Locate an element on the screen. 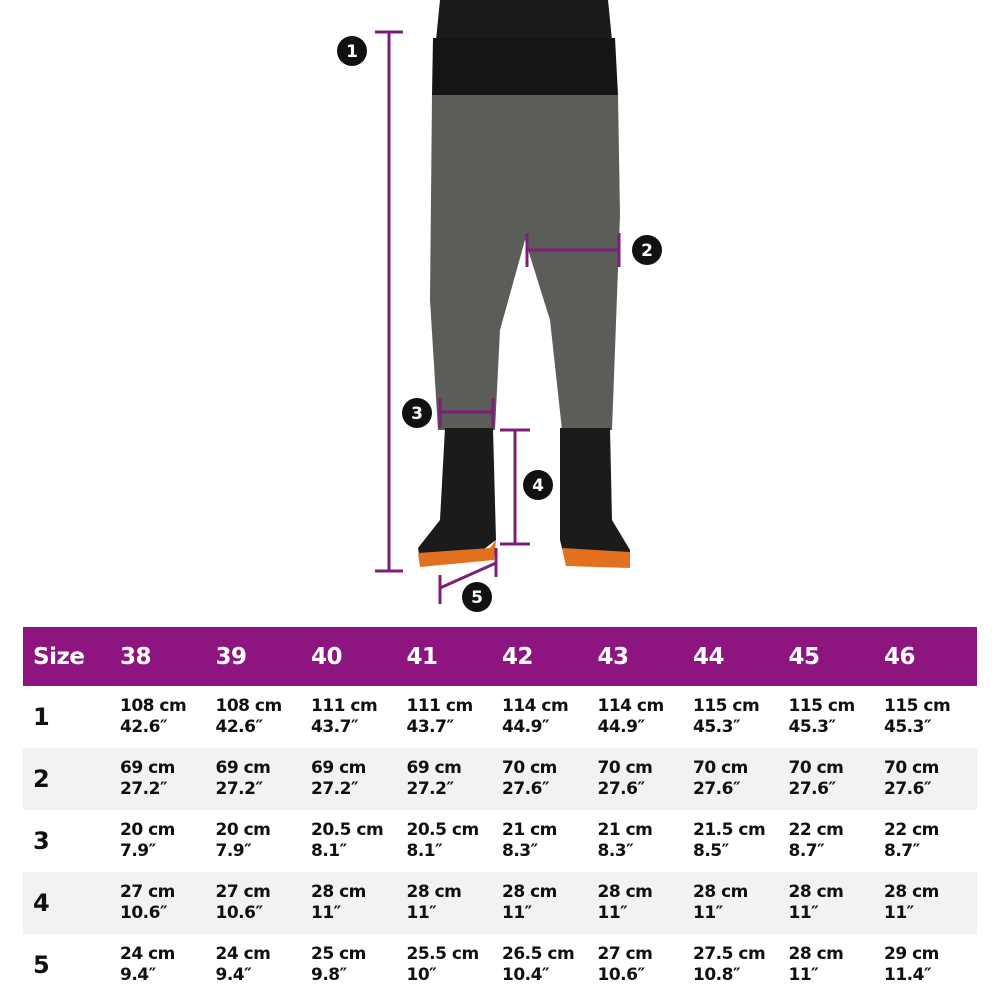 This screenshot has width=1000, height=1000. cell-value-cm: 27.5 cm is located at coordinates (729, 954).